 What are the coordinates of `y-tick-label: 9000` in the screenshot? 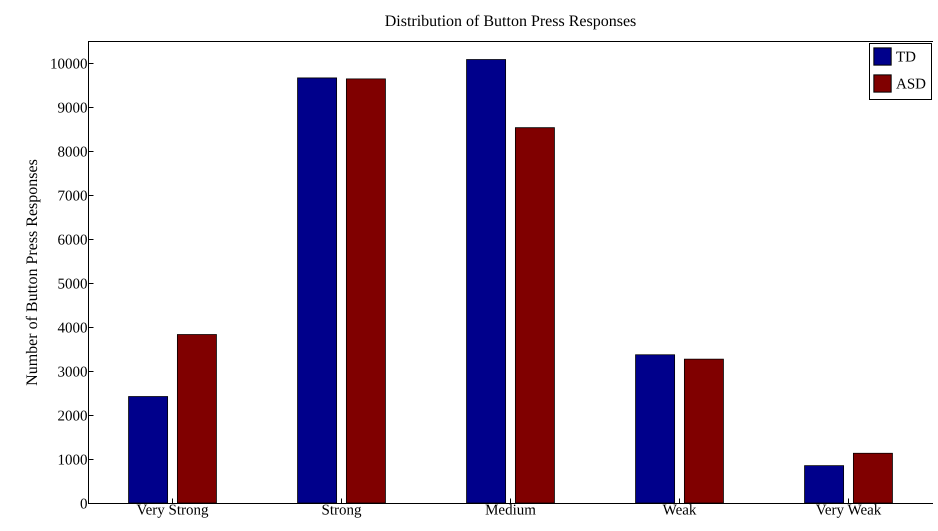 It's located at (73, 108).